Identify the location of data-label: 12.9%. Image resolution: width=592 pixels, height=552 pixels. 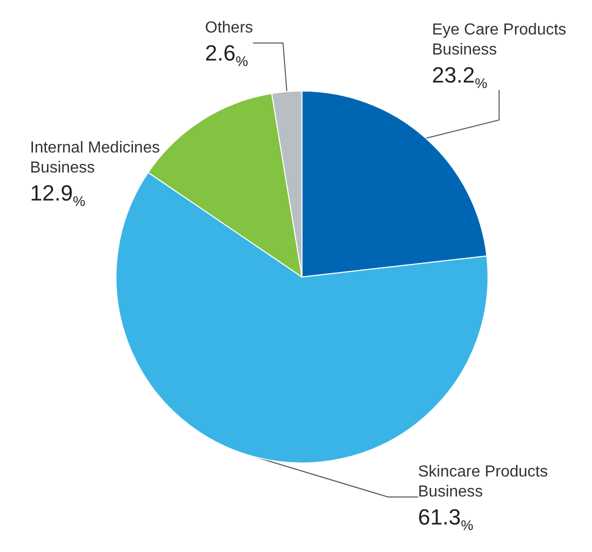
(58, 194).